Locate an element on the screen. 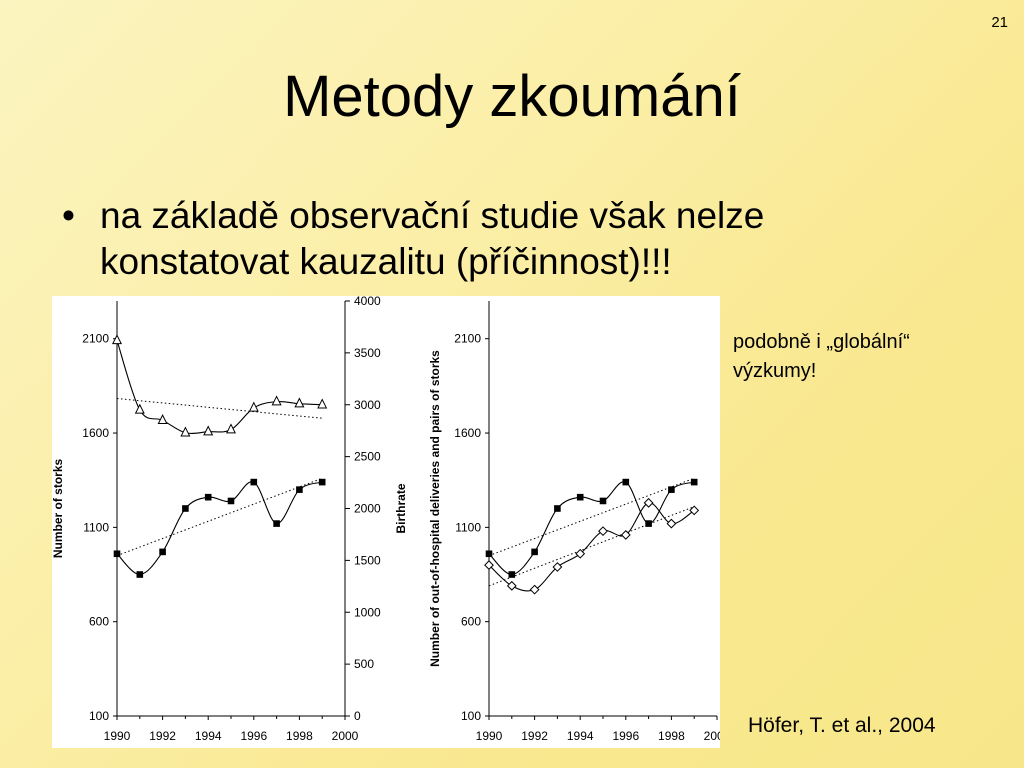 The image size is (1024, 768). x-tick-label-1-4: 1998 is located at coordinates (671, 736).